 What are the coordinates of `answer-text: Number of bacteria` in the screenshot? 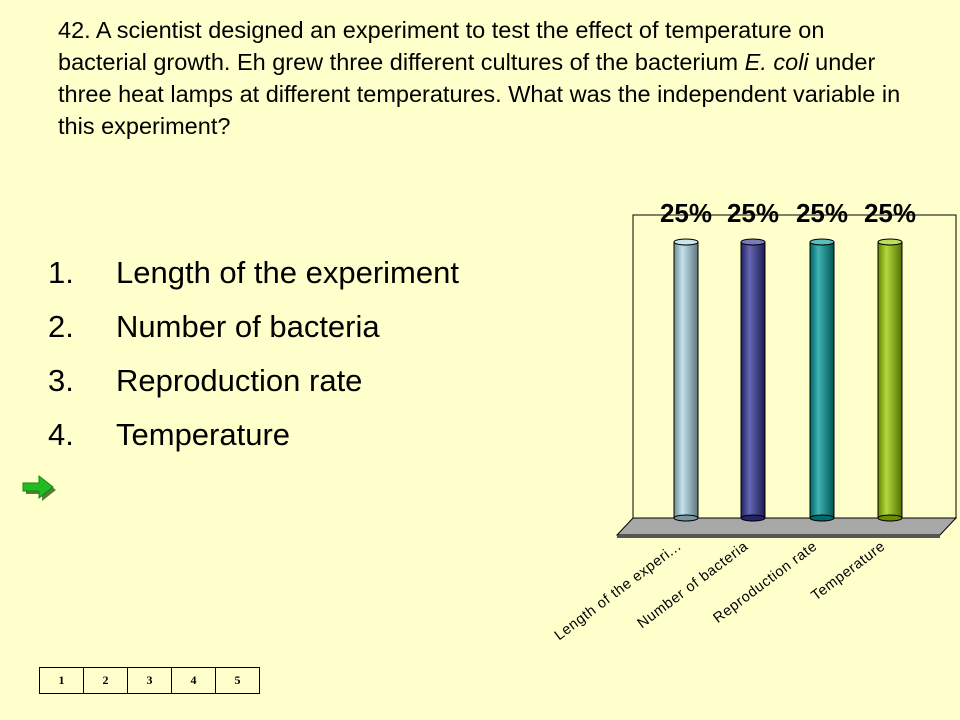 It's located at (248, 326).